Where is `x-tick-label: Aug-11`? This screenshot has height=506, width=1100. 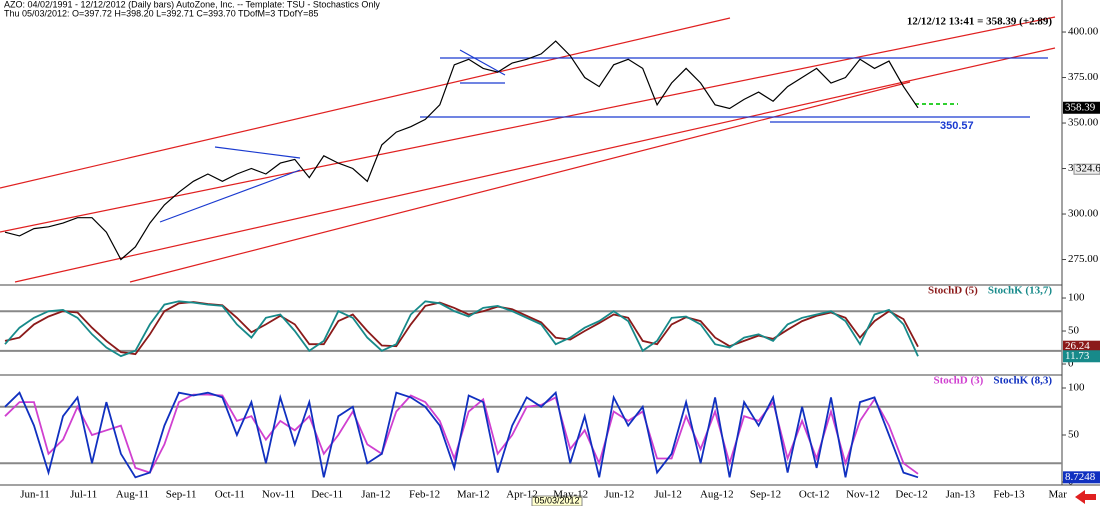 x-tick-label: Aug-11 is located at coordinates (132, 495).